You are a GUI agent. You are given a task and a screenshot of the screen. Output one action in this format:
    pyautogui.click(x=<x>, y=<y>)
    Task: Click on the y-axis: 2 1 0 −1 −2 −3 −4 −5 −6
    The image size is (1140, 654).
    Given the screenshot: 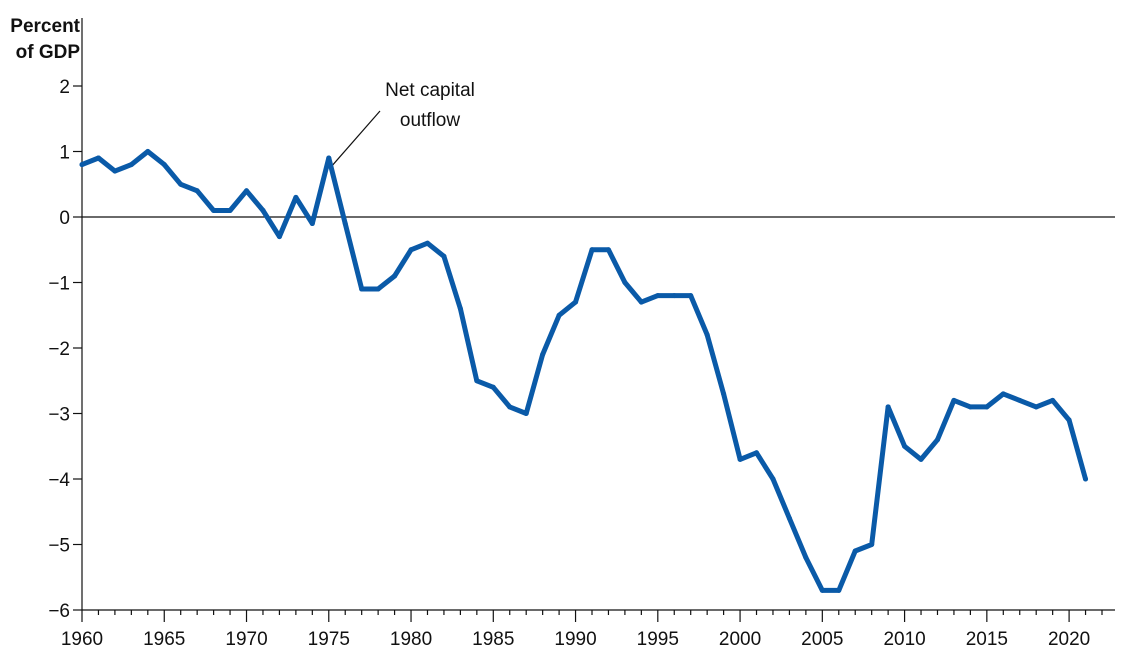 What is the action you would take?
    pyautogui.click(x=65, y=320)
    